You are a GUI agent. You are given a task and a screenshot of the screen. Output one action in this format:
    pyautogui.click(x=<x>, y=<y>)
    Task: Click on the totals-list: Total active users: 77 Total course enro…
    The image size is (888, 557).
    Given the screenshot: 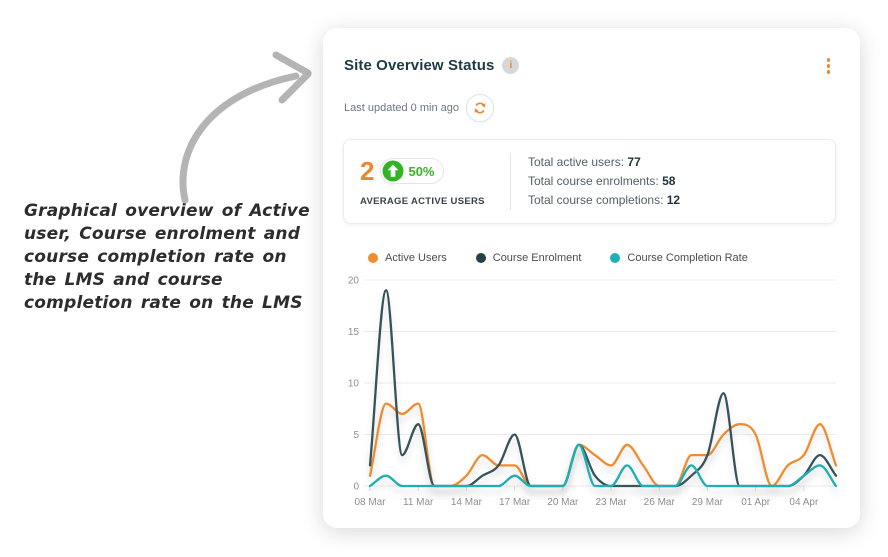 What is the action you would take?
    pyautogui.click(x=595, y=181)
    